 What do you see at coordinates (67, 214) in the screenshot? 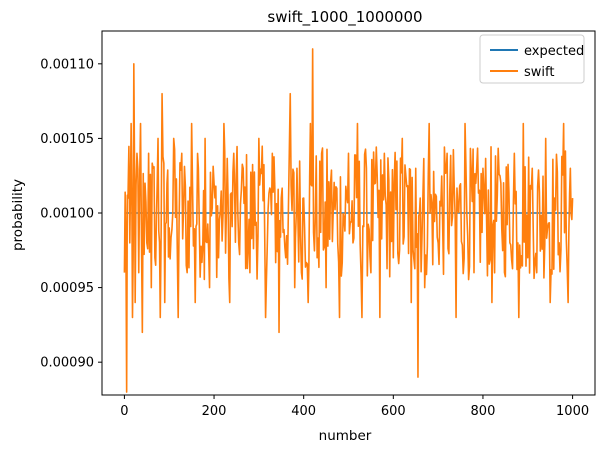
I see `y-tick-label: 0.00100` at bounding box center [67, 214].